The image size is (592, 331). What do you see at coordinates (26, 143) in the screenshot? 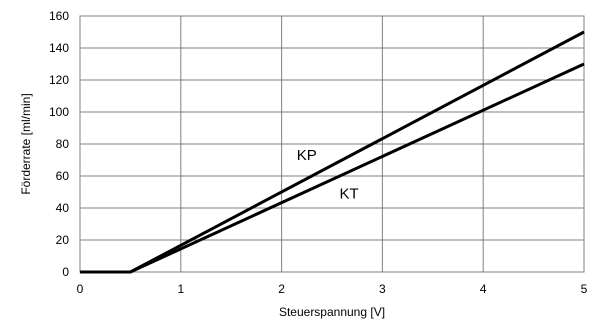
I see `y-axis-title: Förderrate [ml/min]` at bounding box center [26, 143].